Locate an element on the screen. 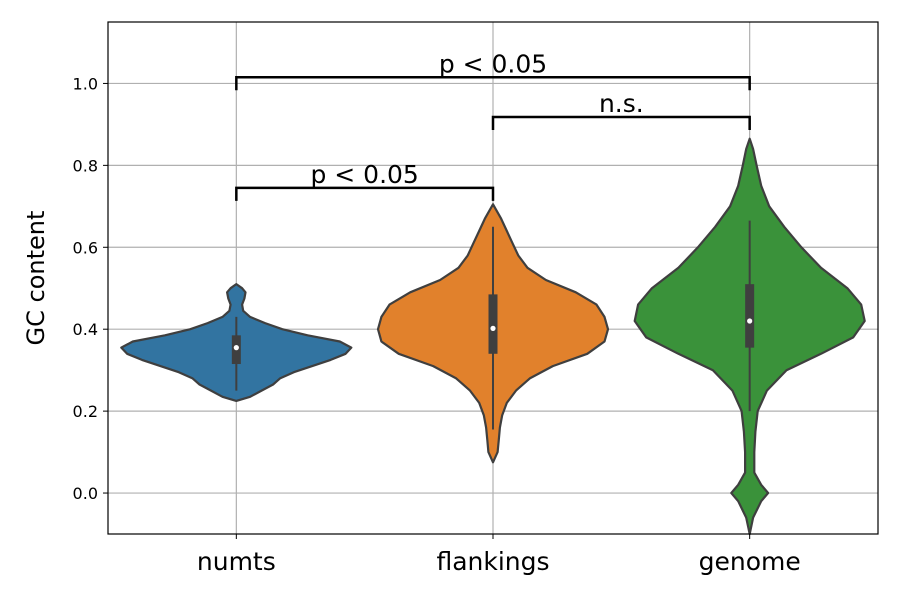  y-tick-label: 0.4 is located at coordinates (85, 329).